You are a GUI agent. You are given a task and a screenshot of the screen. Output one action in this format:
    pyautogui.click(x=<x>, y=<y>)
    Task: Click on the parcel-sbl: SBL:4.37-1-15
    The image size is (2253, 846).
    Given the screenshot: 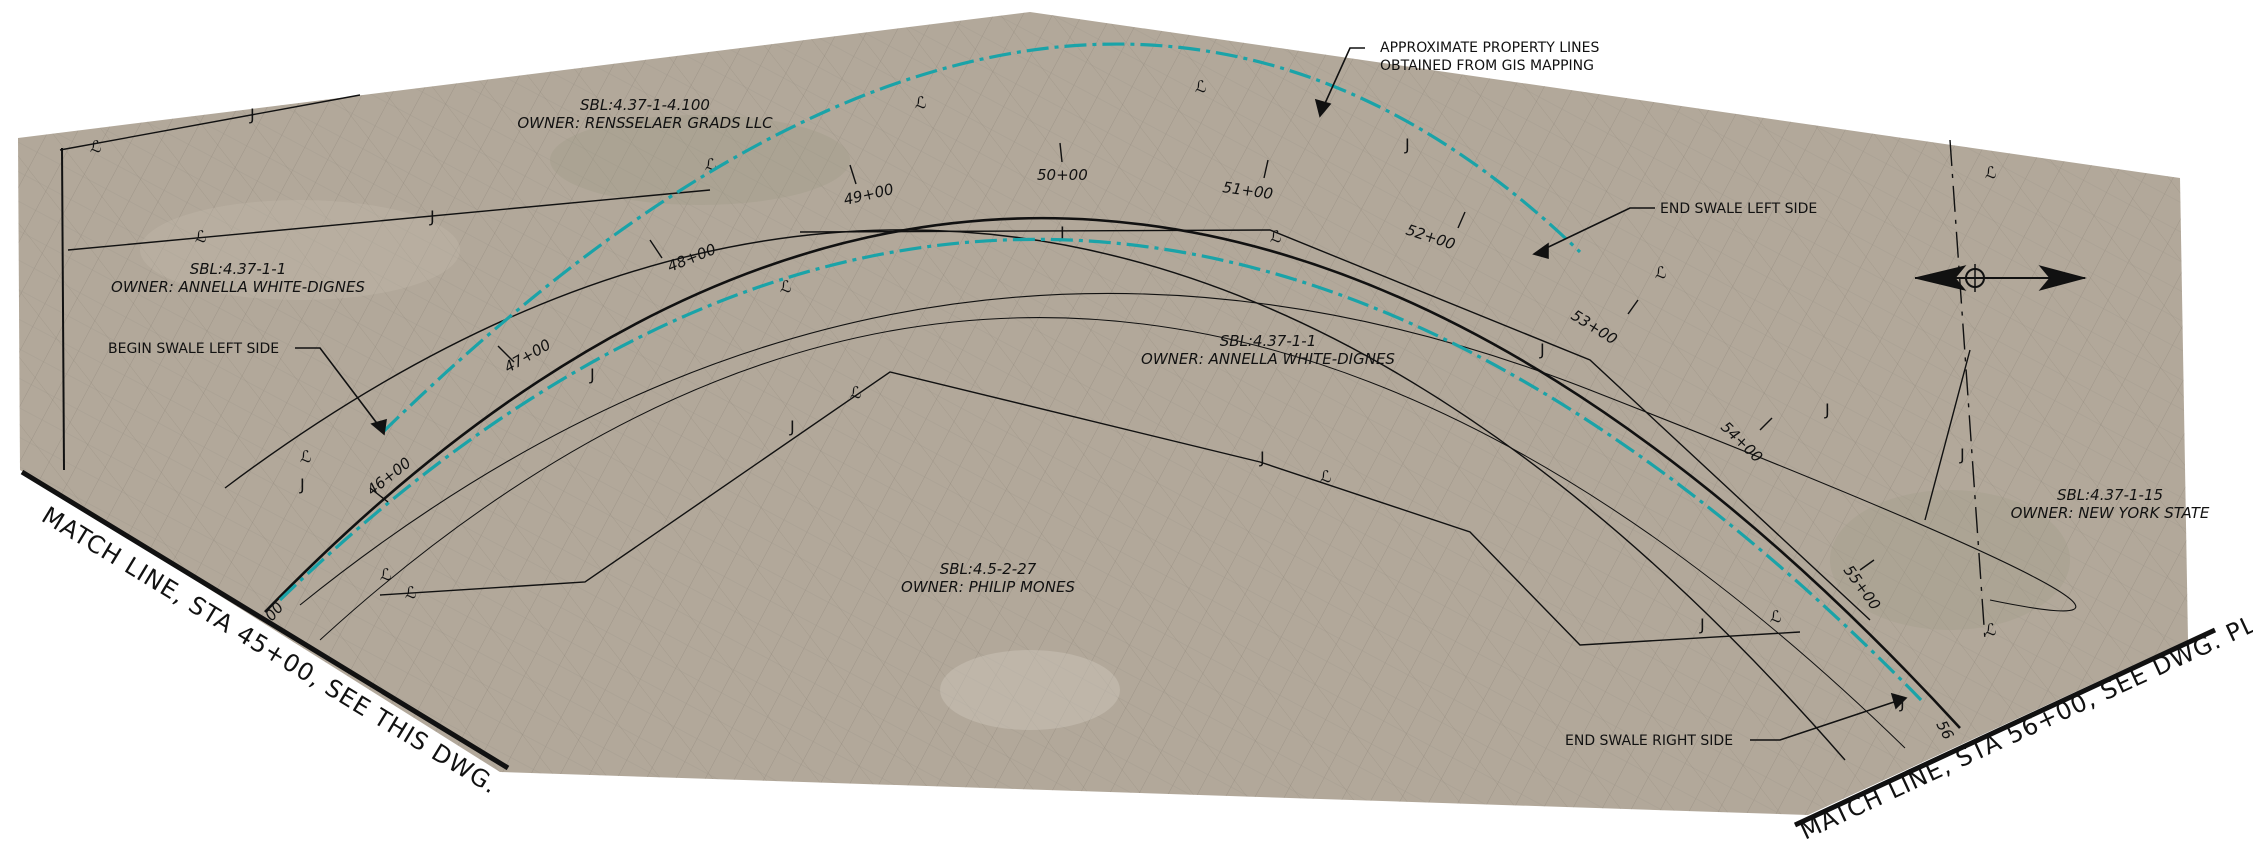 What is the action you would take?
    pyautogui.click(x=2110, y=495)
    